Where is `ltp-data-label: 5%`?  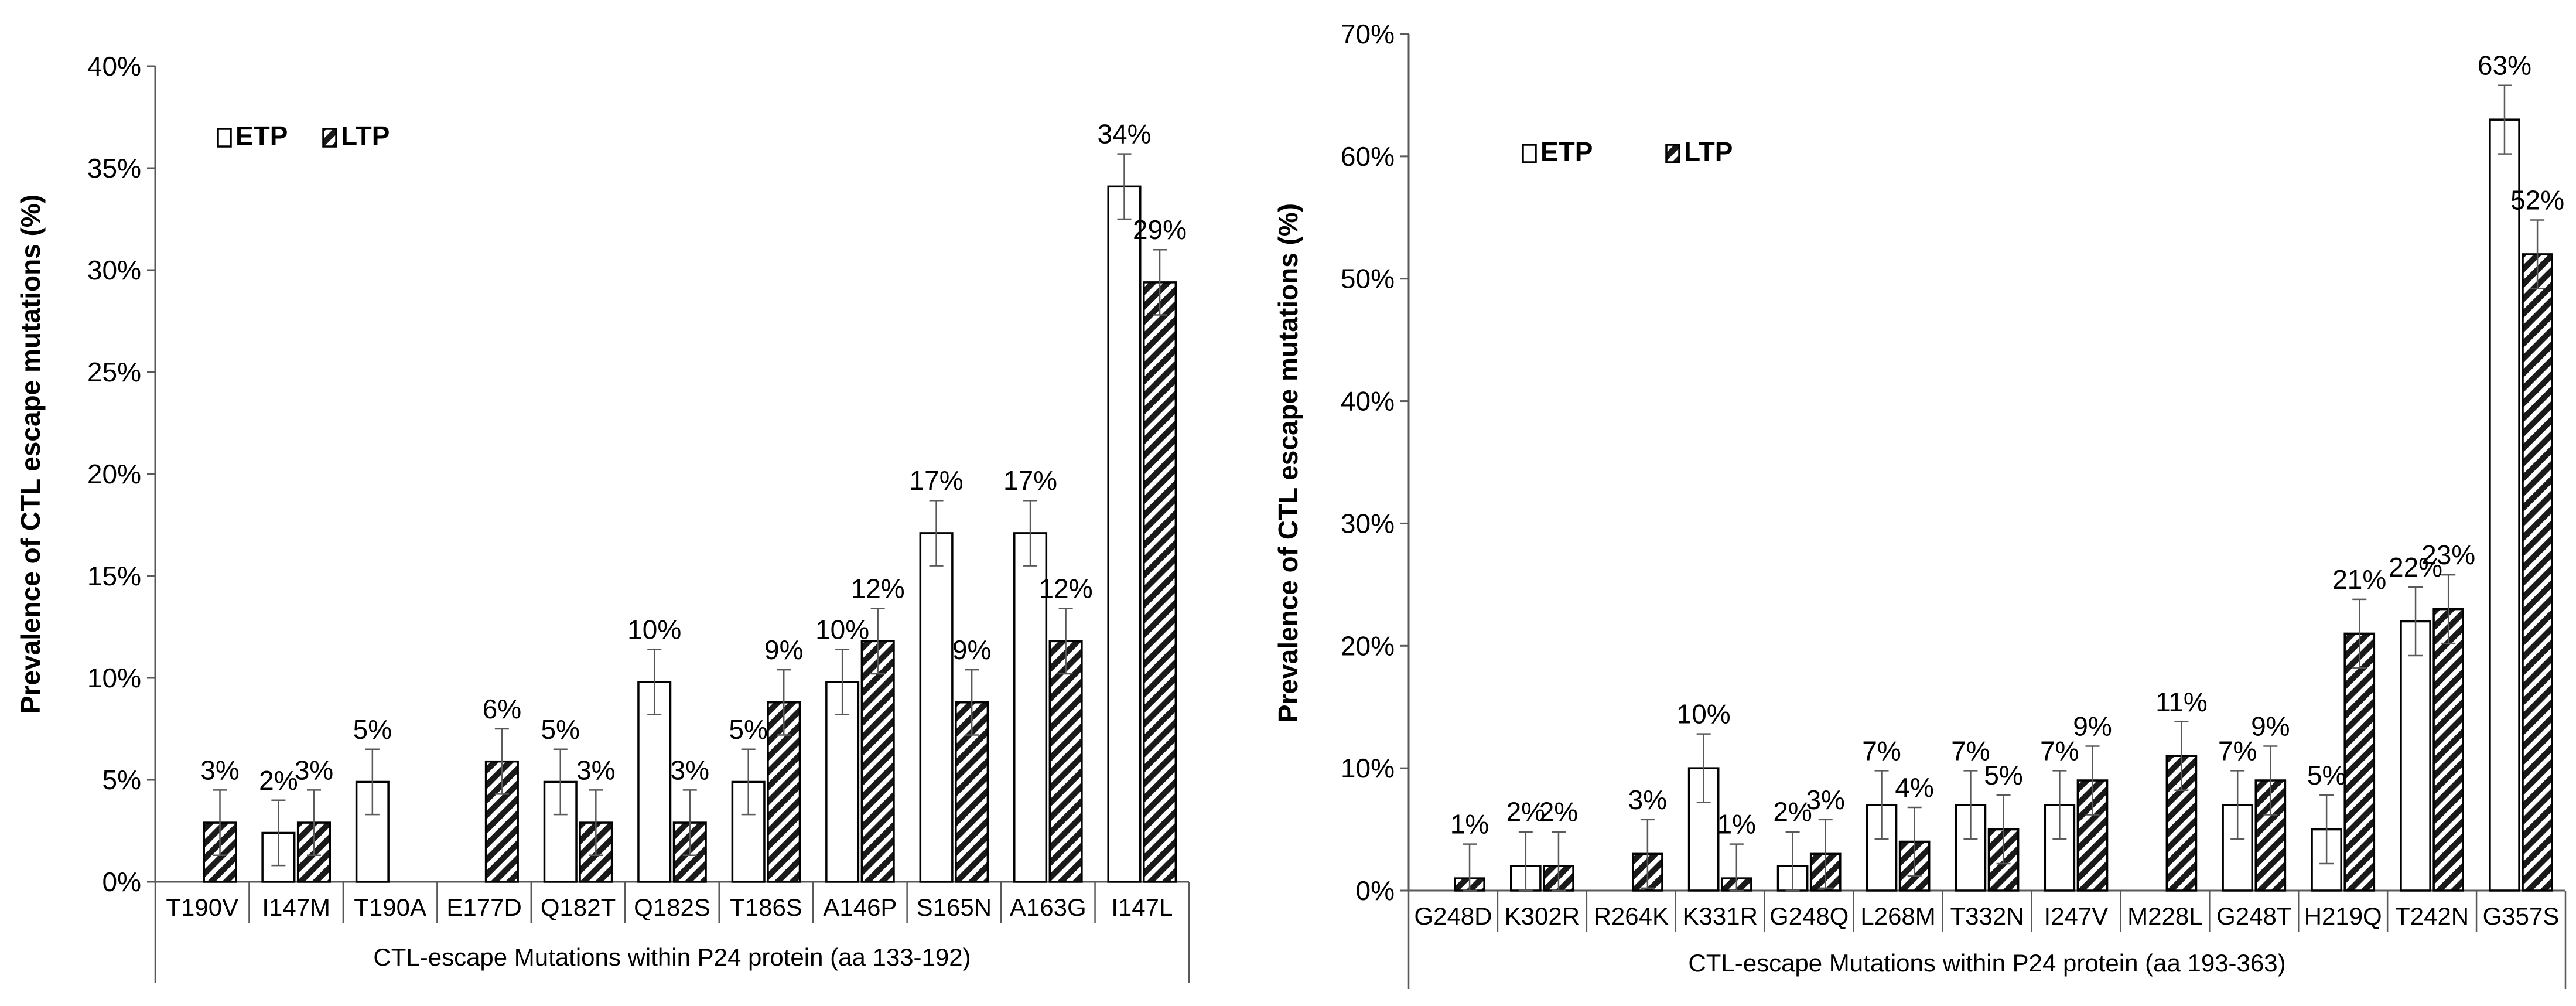
ltp-data-label: 5% is located at coordinates (2003, 775).